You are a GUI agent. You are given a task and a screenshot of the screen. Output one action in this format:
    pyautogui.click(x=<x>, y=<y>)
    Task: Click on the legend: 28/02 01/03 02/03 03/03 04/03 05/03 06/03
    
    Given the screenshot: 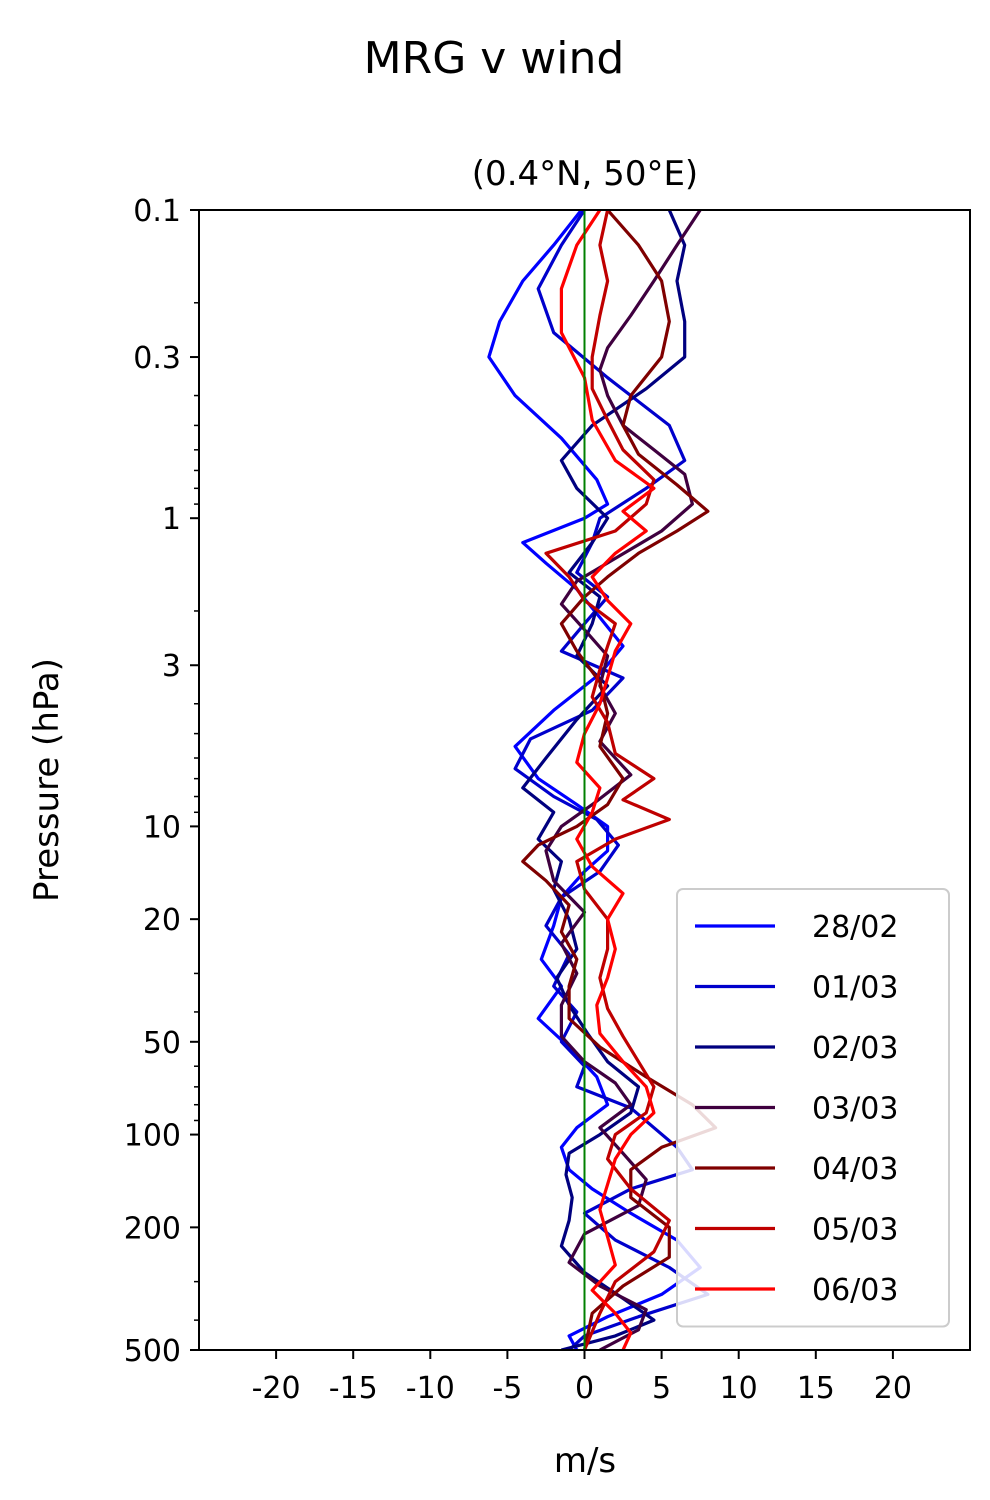 What is the action you would take?
    pyautogui.click(x=813, y=1108)
    